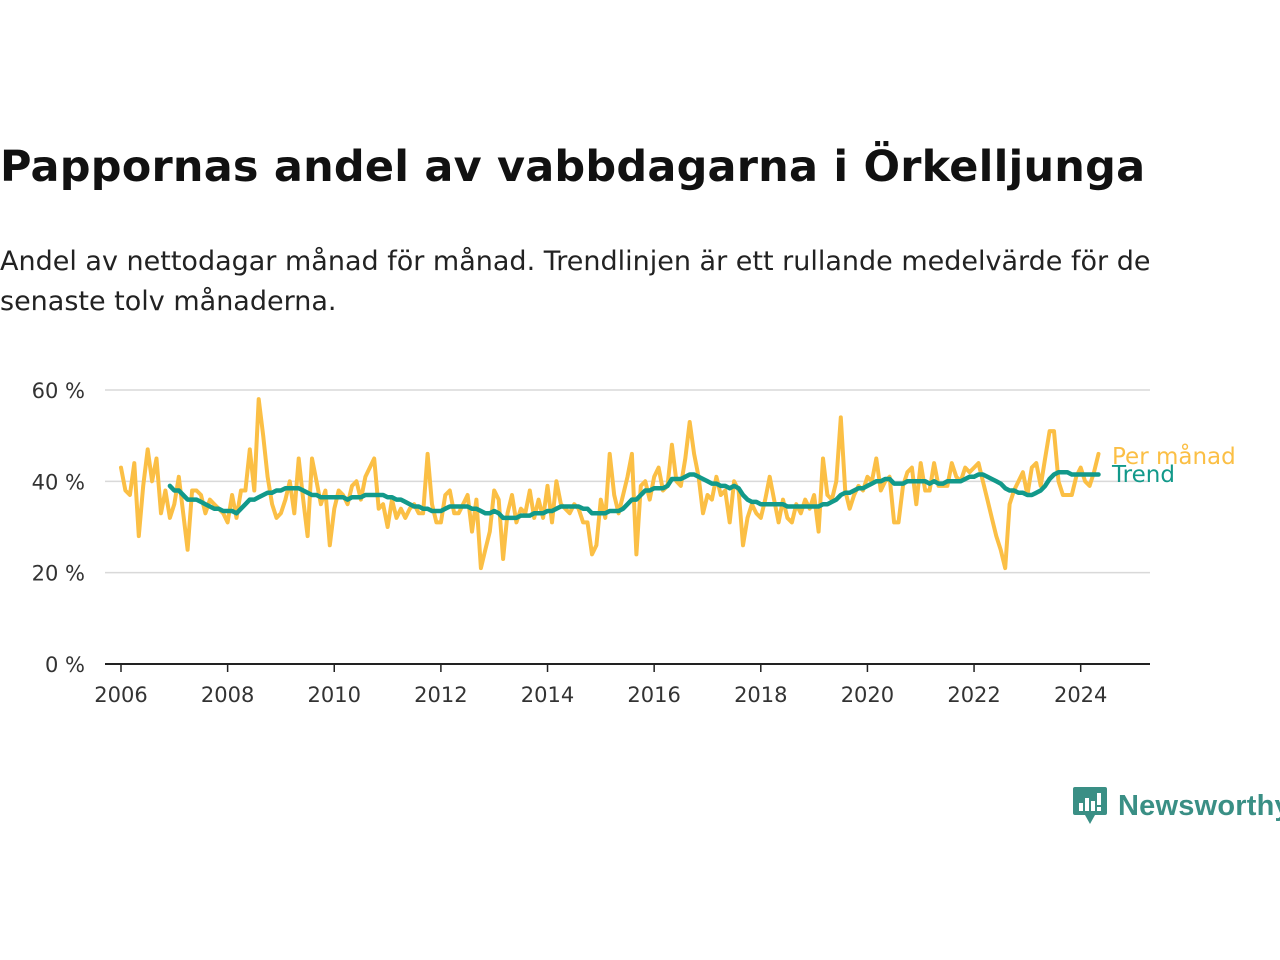 Image resolution: width=1280 pixels, height=960 pixels. I want to click on y-tick-label: 60 %, so click(58, 391).